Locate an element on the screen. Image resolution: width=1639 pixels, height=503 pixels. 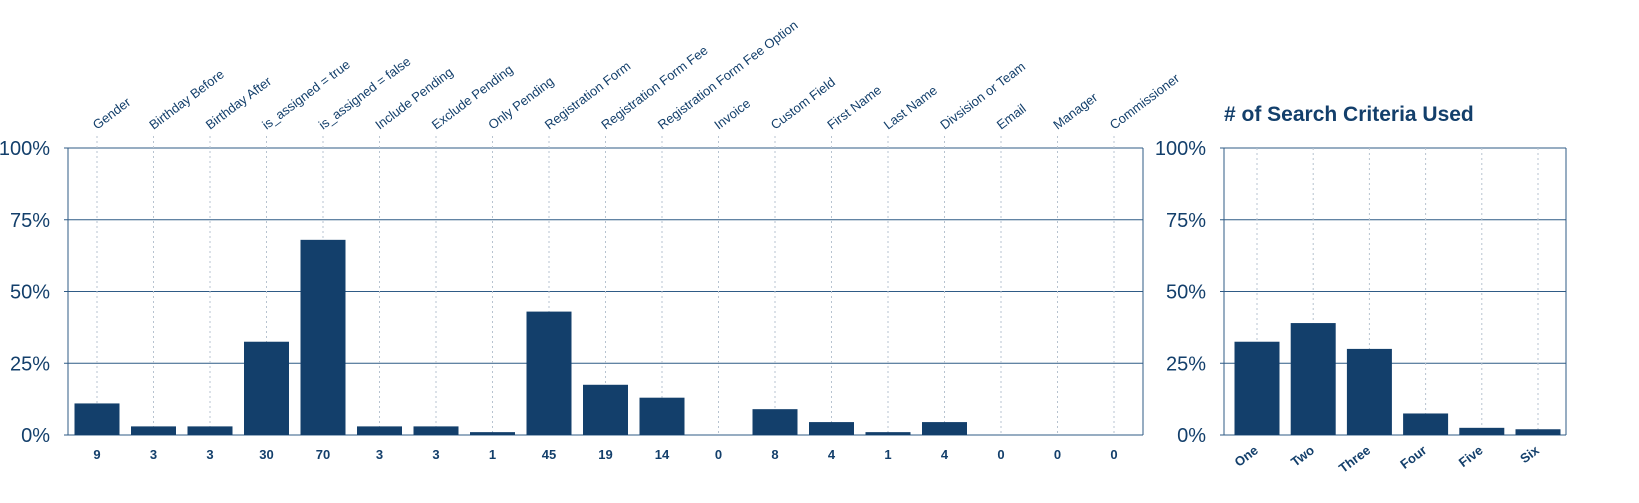
chart2-y-tick-label: 75% is located at coordinates (1186, 221).